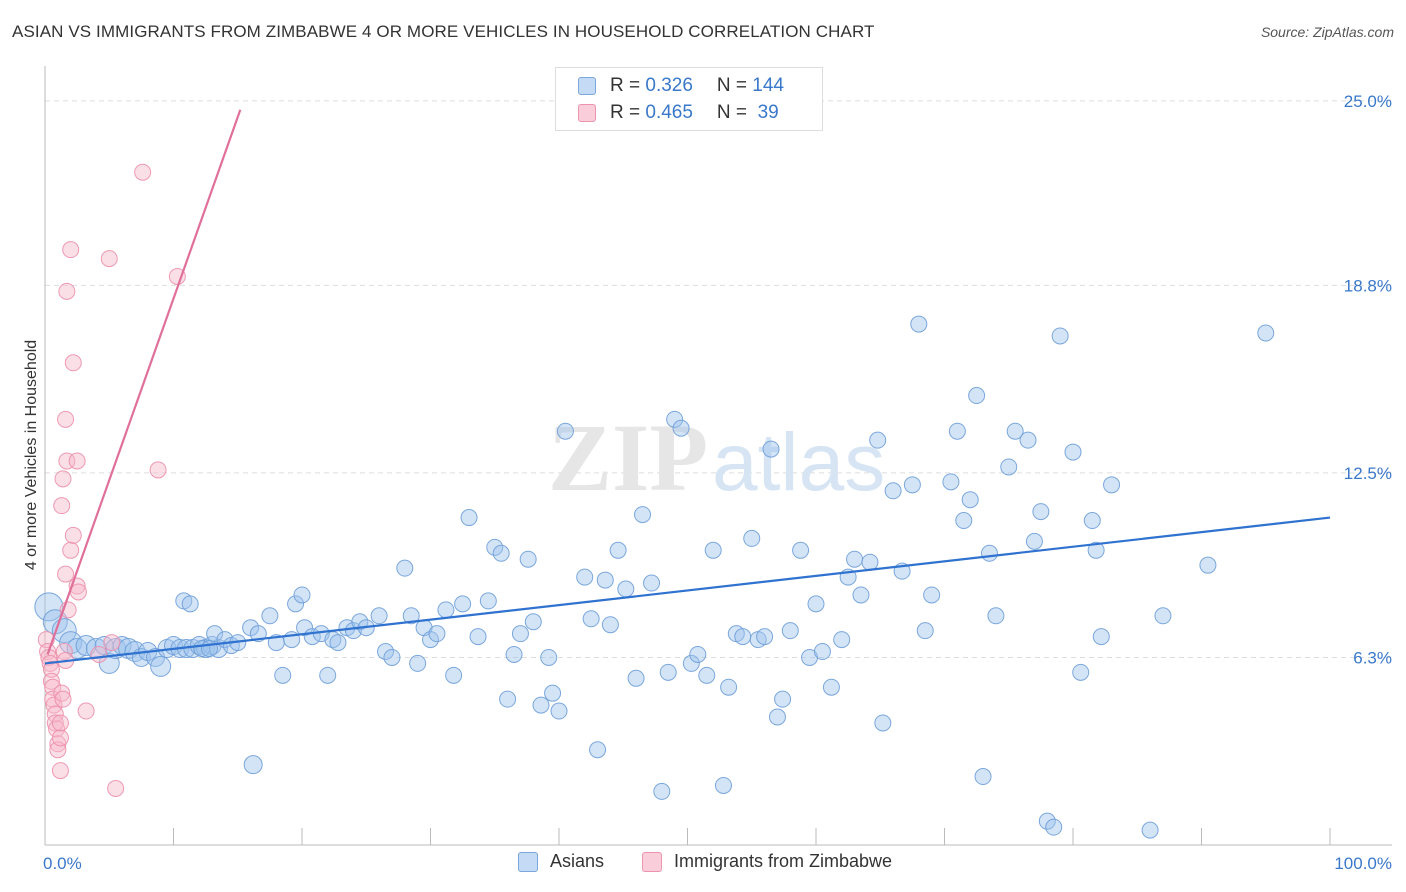  I want to click on y-tick-label-3: 25.0%, so click(1368, 101).